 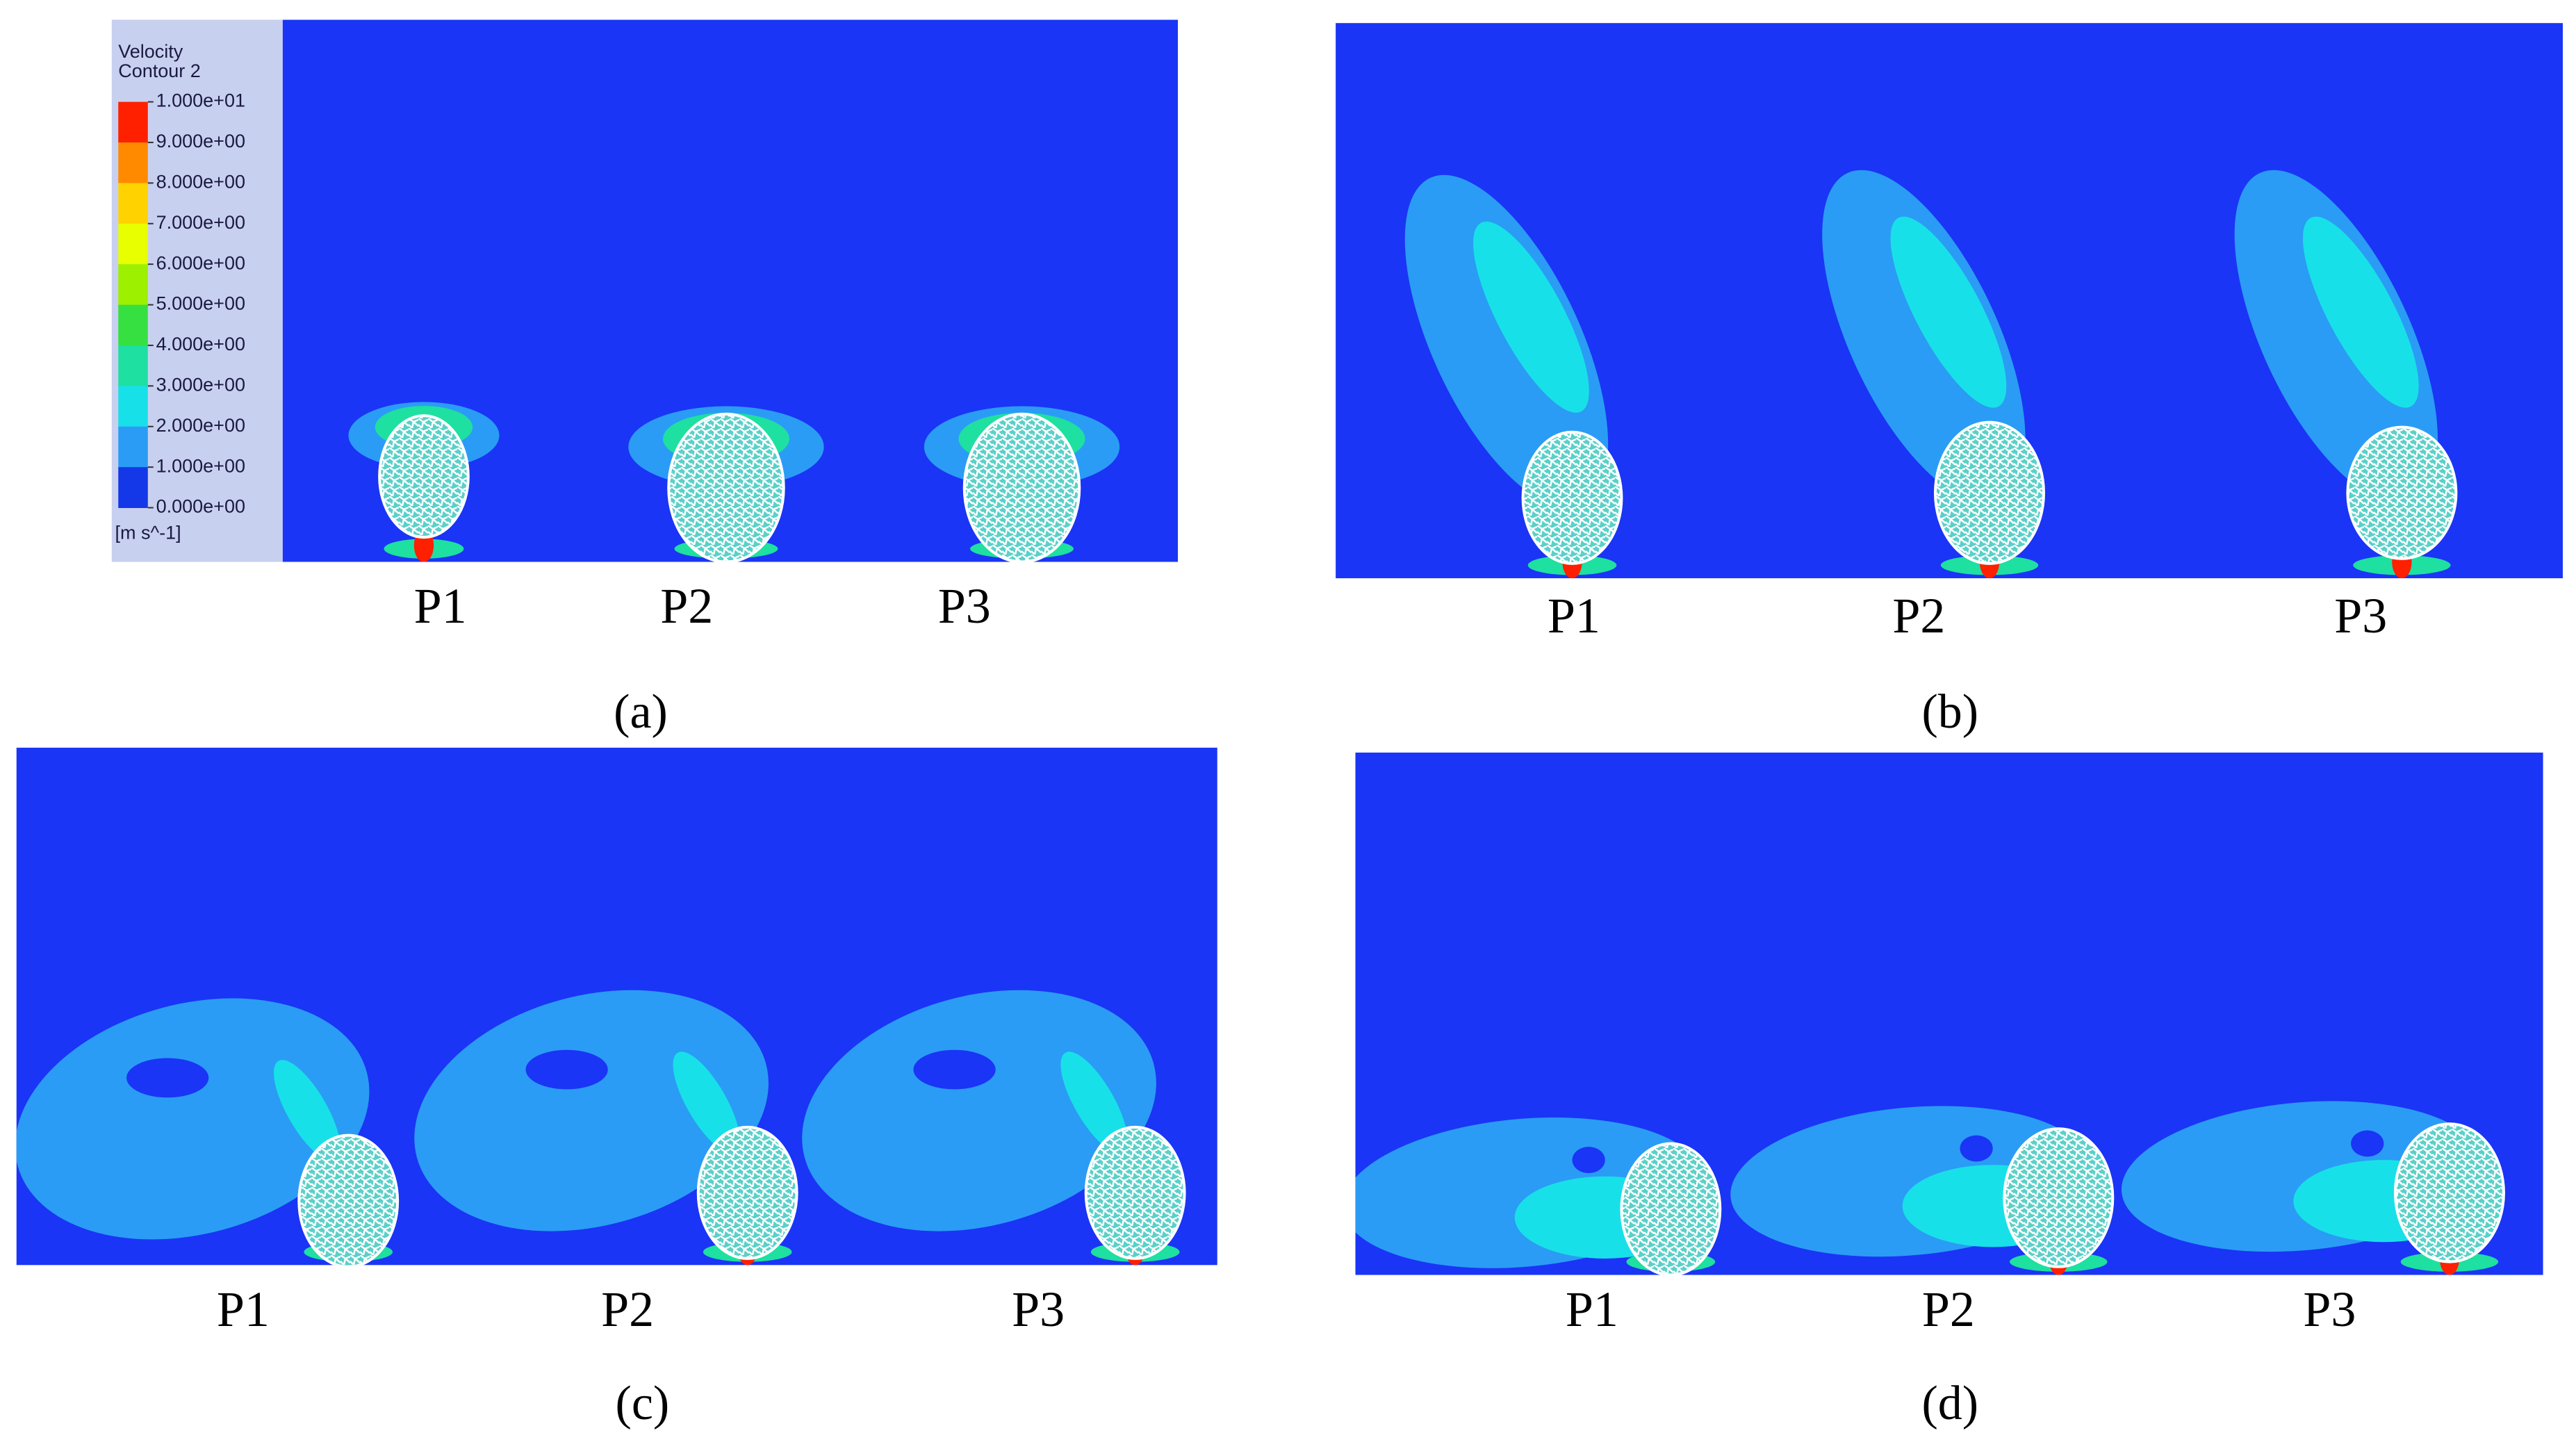 What do you see at coordinates (201, 344) in the screenshot?
I see `colorbar-tick-label: 4.000e+00` at bounding box center [201, 344].